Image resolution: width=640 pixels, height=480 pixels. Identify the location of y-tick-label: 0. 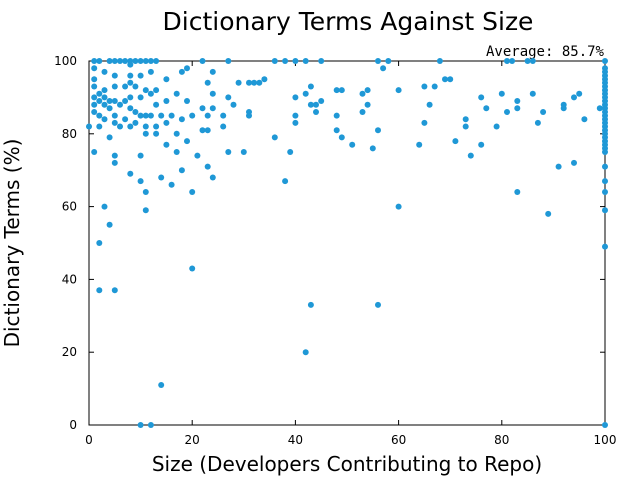
(73, 425).